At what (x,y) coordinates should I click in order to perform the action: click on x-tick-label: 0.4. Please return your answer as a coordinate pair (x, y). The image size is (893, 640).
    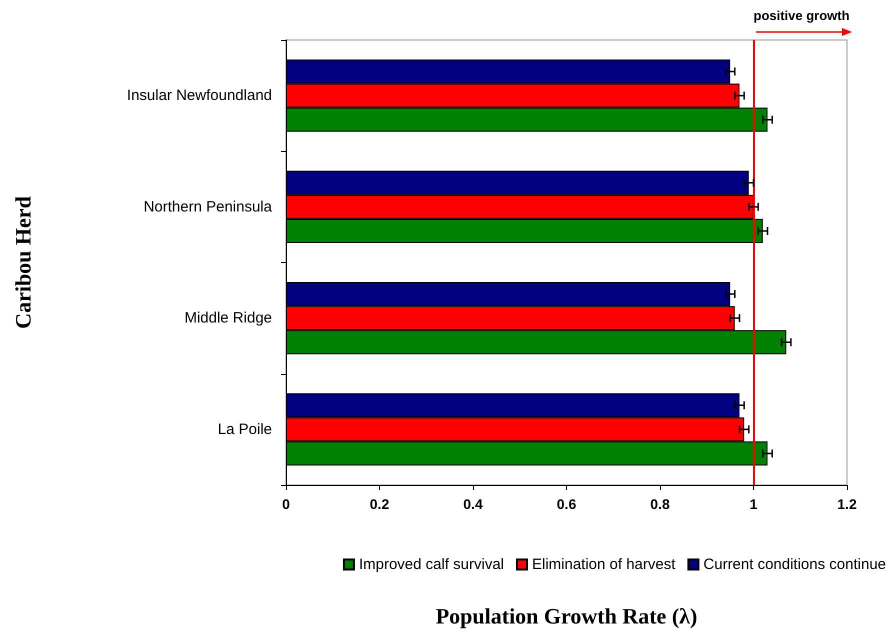
    Looking at the image, I should click on (473, 504).